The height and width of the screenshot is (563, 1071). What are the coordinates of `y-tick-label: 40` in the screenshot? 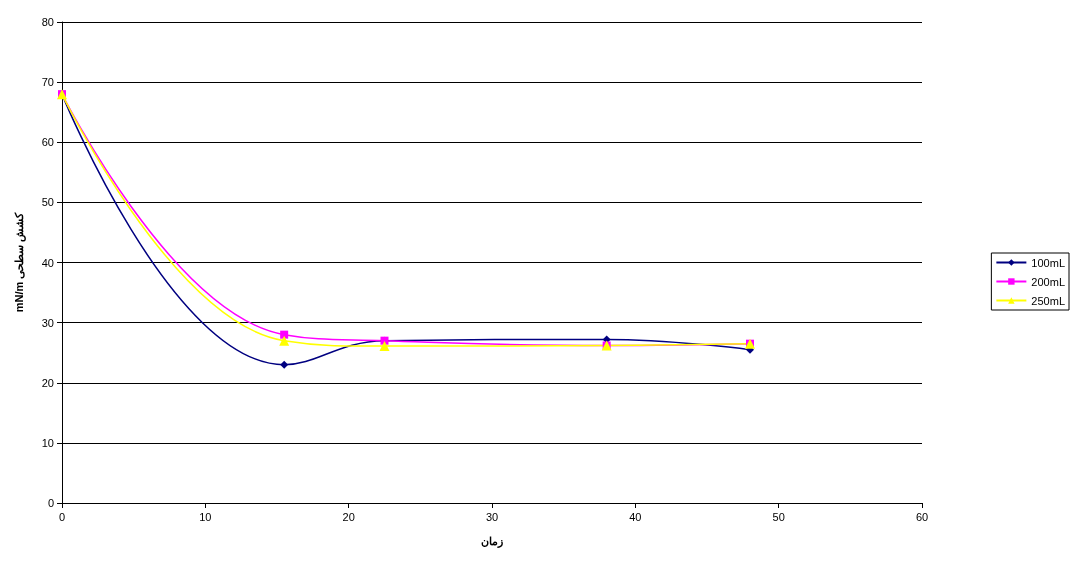 It's located at (47, 262).